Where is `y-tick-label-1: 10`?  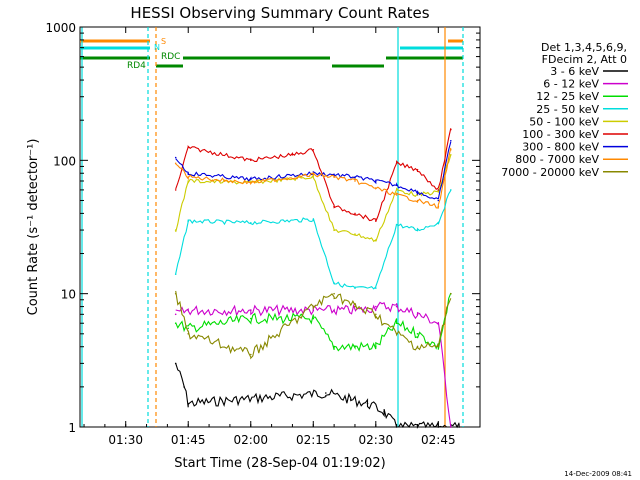
y-tick-label-1: 10 is located at coordinates (68, 295).